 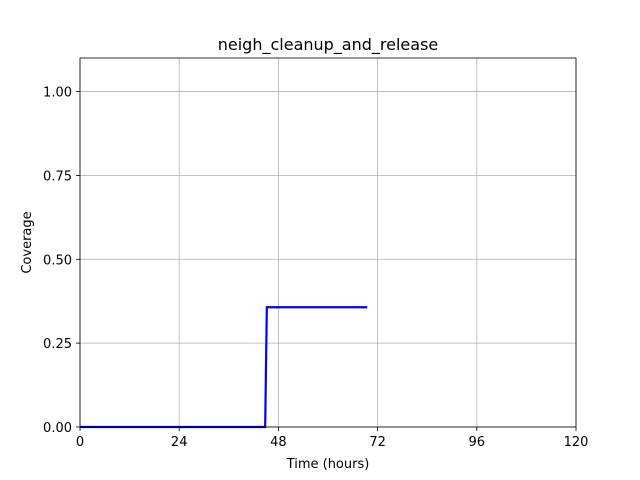 I want to click on x-axis: 0 24 48 72 96 120, so click(x=332, y=438).